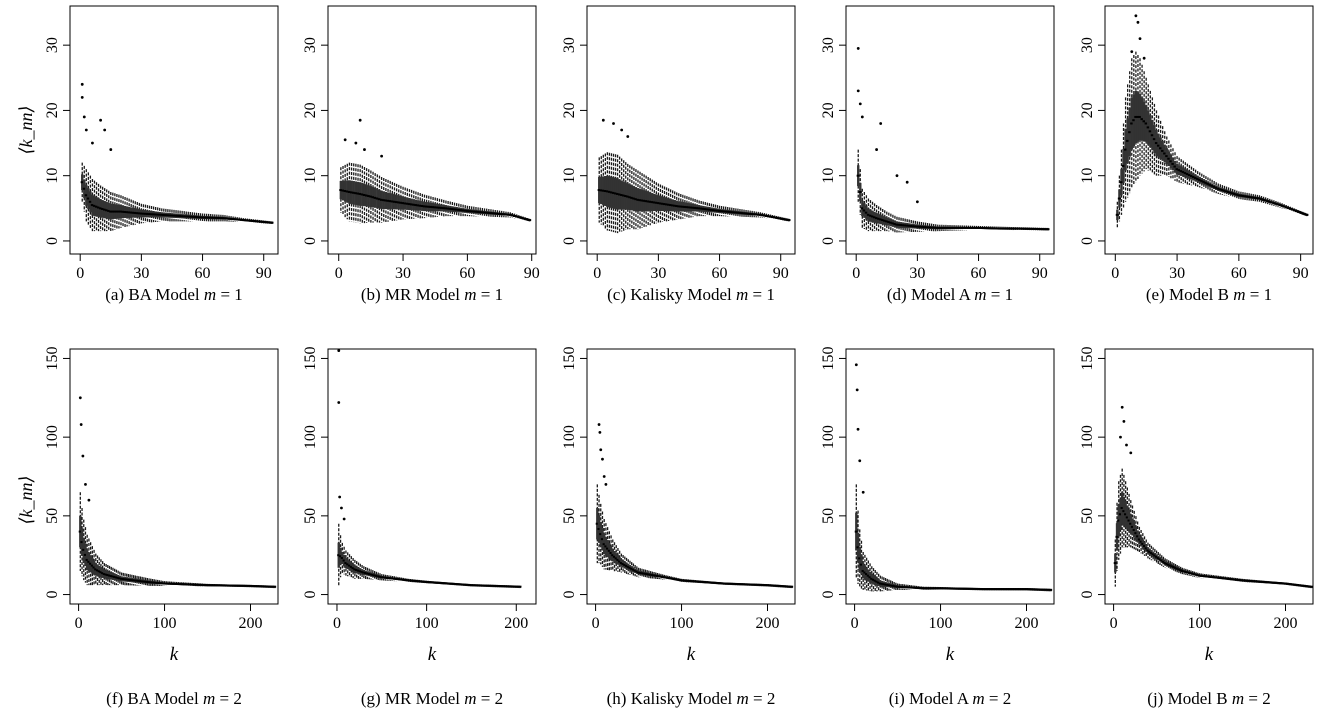 This screenshot has height=715, width=1344. What do you see at coordinates (1209, 654) in the screenshot?
I see `x-axis-label: k` at bounding box center [1209, 654].